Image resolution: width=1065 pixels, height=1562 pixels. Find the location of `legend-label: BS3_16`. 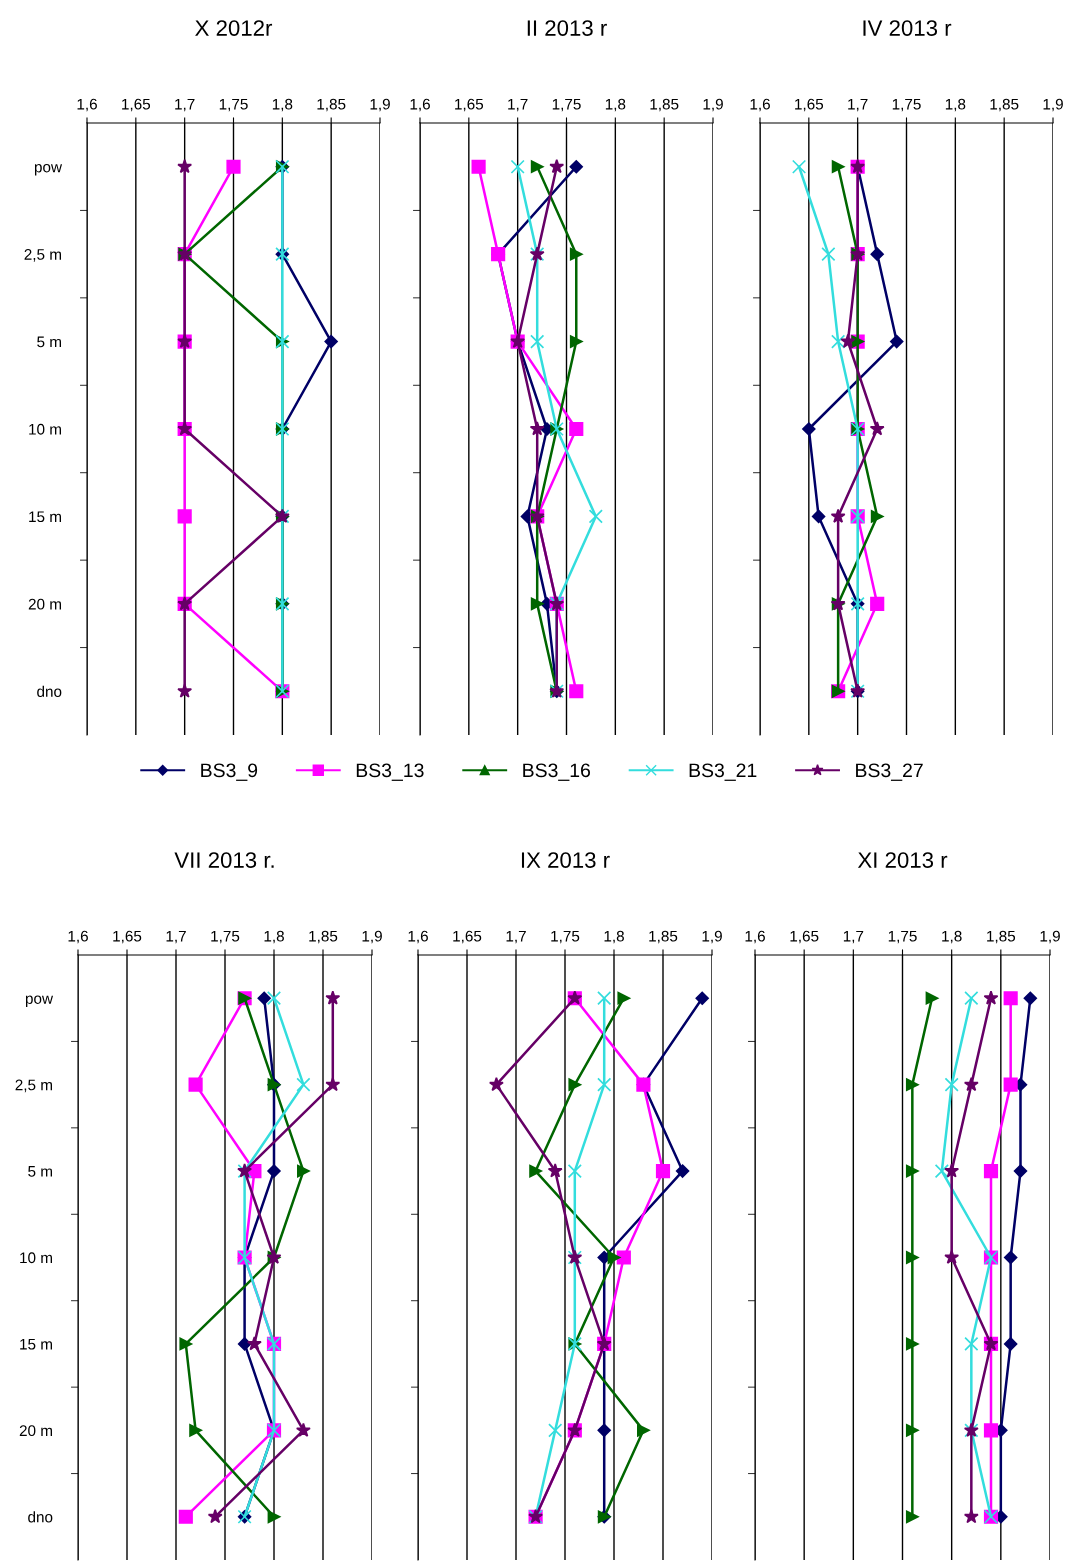

legend-label: BS3_16 is located at coordinates (556, 772).